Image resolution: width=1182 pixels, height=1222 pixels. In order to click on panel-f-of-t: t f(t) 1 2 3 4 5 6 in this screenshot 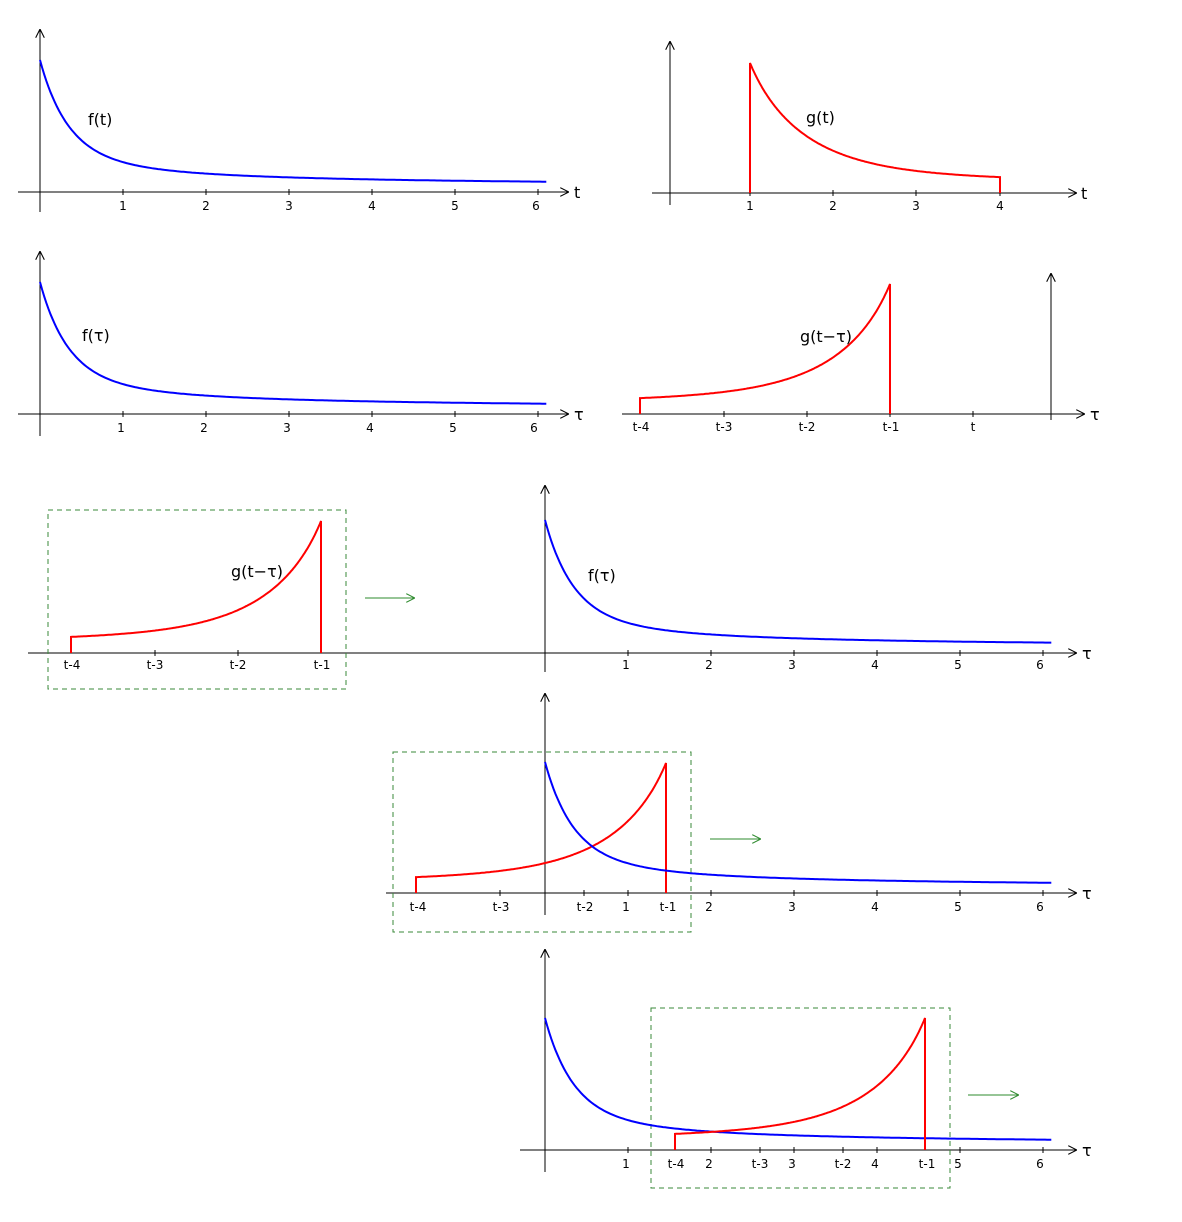, I will do `click(299, 121)`.